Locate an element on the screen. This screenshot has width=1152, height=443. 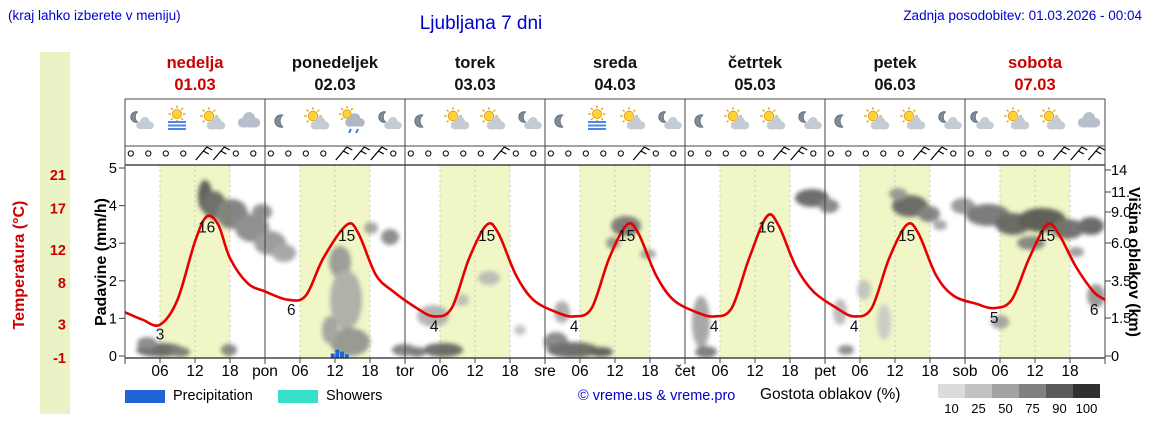
svg-text: sreda is located at coordinates (615, 63).